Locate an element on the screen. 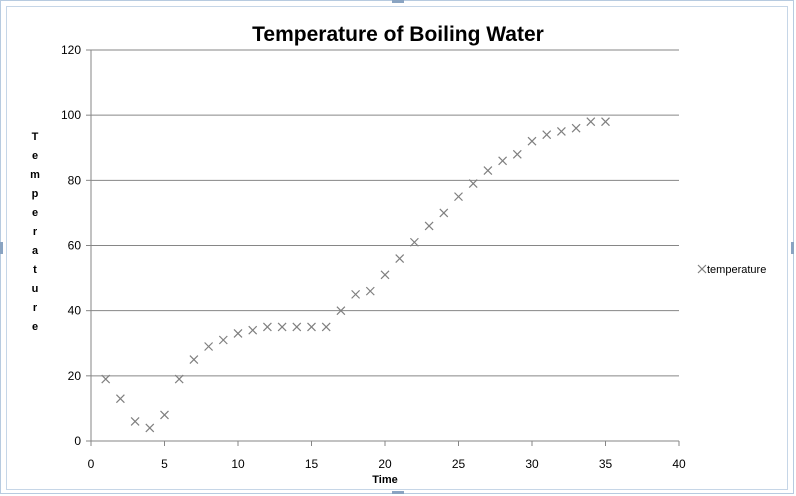  x-tick-label: 10 is located at coordinates (238, 464).